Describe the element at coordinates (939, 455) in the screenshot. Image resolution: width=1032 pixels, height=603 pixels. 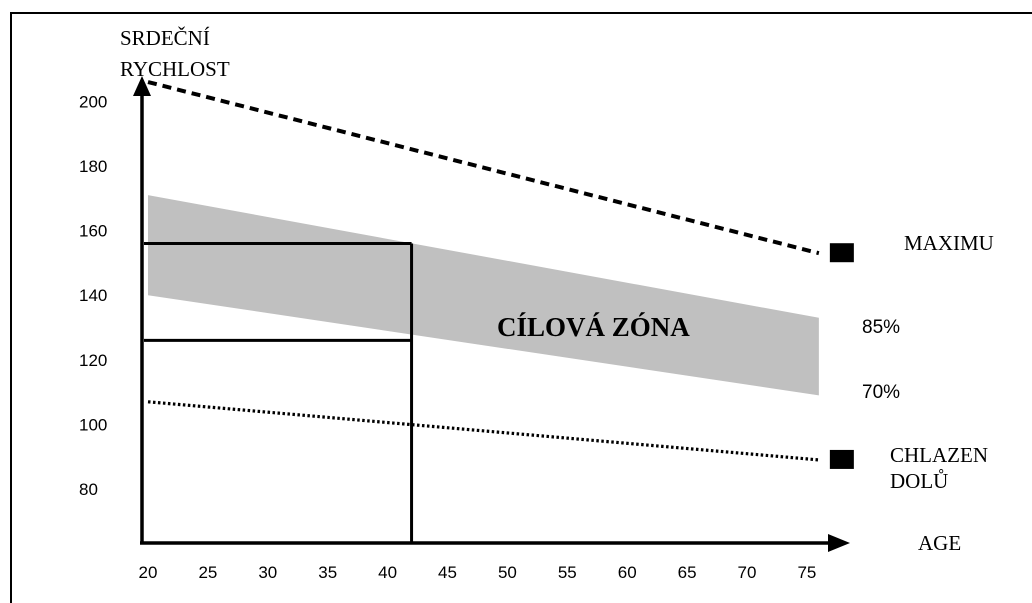
I see `cooldown-label-line-1: CHLAZEN` at that location.